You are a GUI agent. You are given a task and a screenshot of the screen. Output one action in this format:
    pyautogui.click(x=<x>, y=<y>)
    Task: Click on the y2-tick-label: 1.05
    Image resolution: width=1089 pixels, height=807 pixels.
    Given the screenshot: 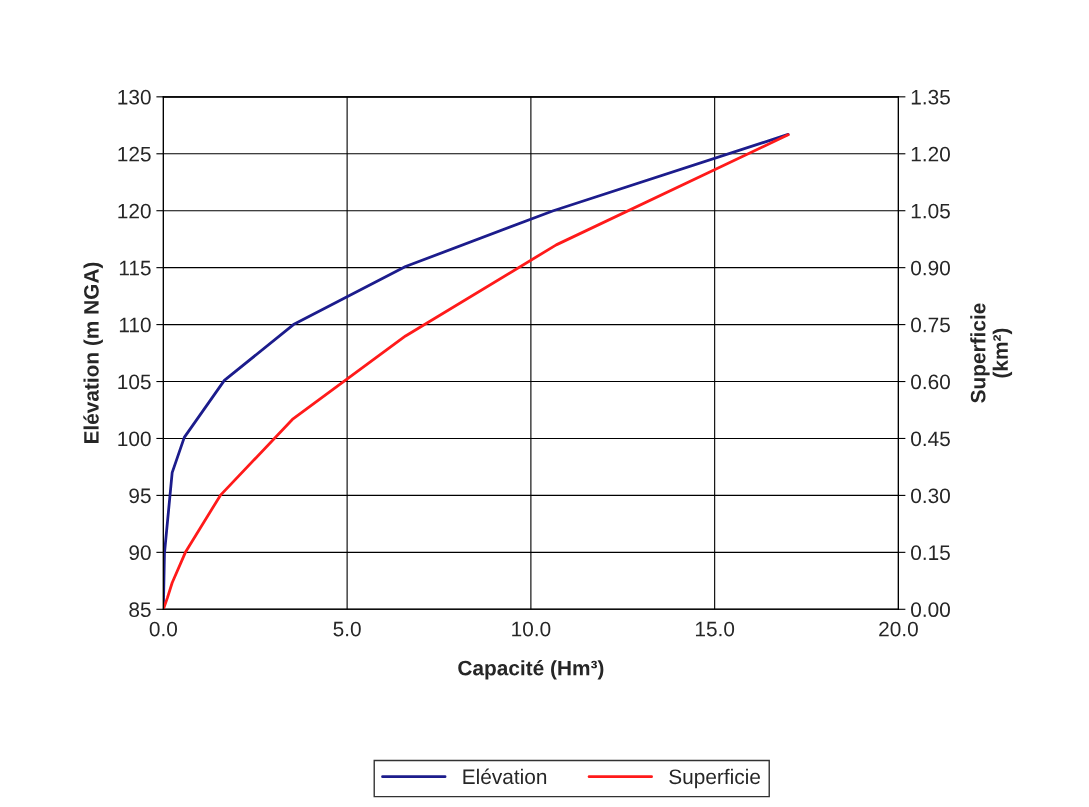 What is the action you would take?
    pyautogui.click(x=930, y=211)
    